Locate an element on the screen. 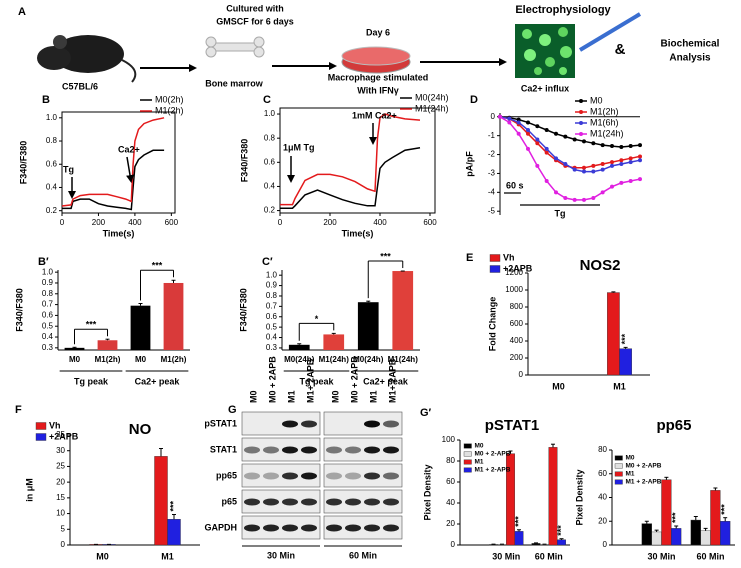 This screenshot has height=568, width=741. annotation: Ca2+ is located at coordinates (129, 149).